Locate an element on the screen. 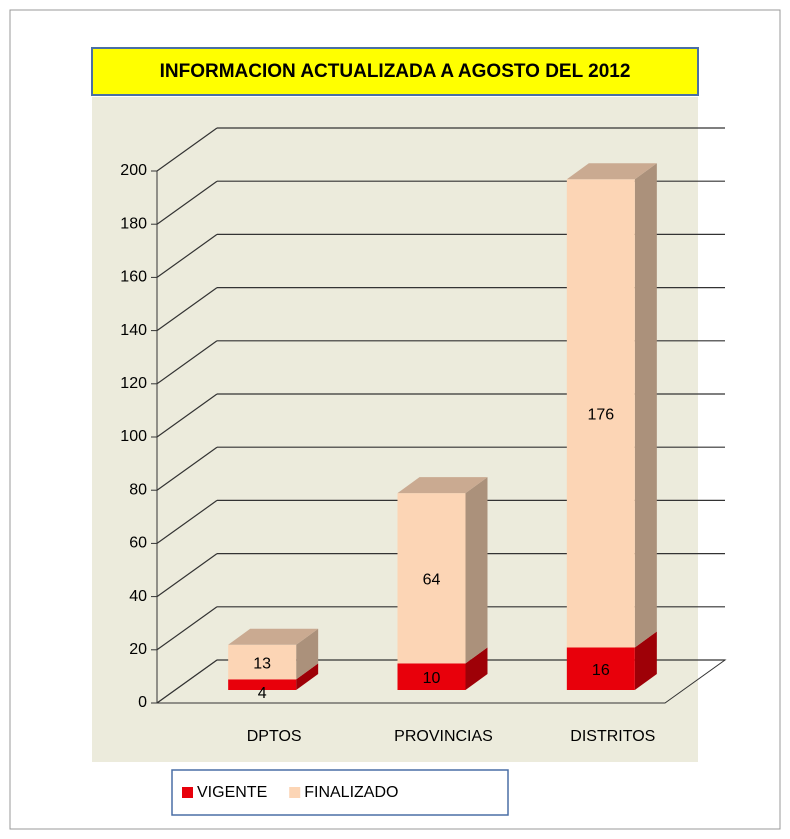 This screenshot has height=839, width=790. x-tick-label: DPTOS is located at coordinates (274, 736).